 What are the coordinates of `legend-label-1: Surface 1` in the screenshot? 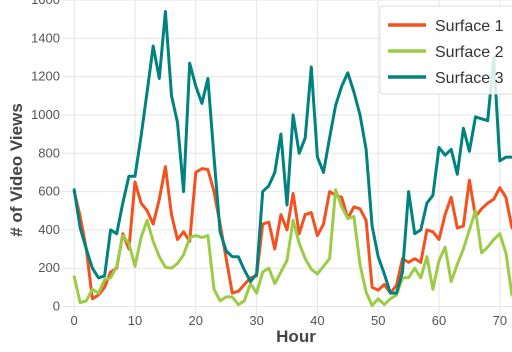 It's located at (469, 26).